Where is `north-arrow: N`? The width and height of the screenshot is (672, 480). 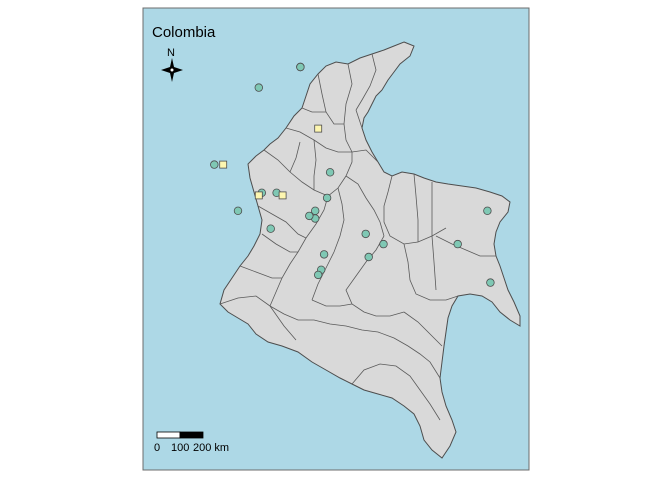
north-arrow: N is located at coordinates (172, 64).